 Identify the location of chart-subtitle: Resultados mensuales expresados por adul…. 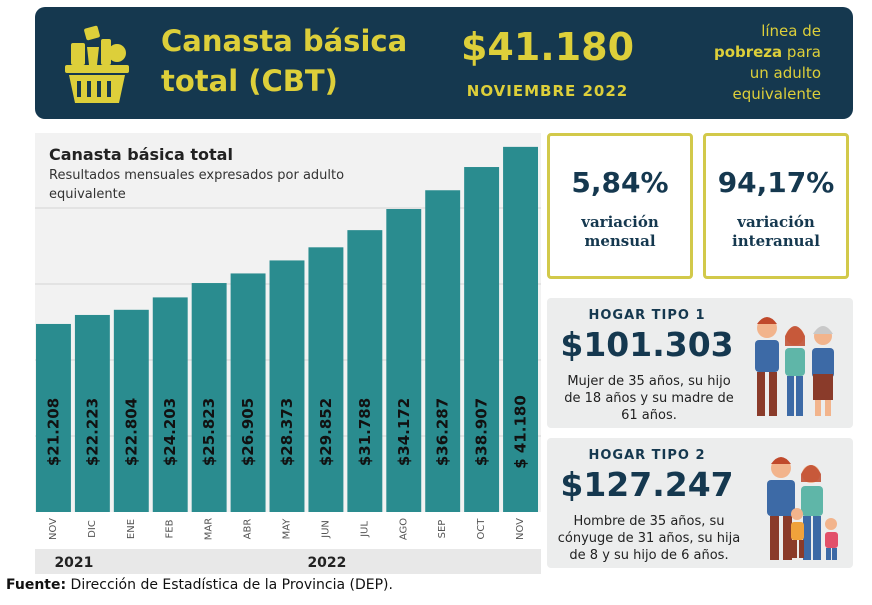
(197, 185).